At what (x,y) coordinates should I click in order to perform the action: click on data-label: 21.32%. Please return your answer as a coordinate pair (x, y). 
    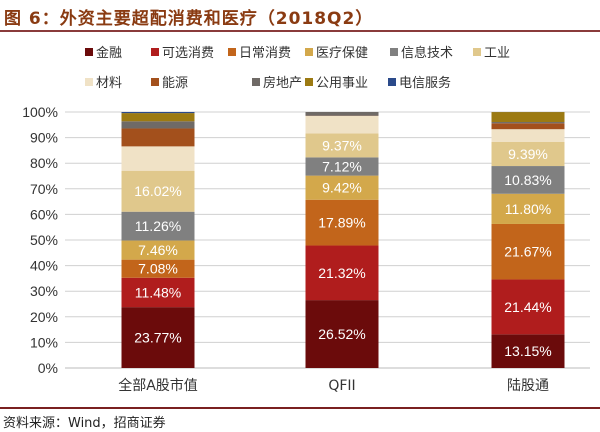
    Looking at the image, I should click on (341, 273).